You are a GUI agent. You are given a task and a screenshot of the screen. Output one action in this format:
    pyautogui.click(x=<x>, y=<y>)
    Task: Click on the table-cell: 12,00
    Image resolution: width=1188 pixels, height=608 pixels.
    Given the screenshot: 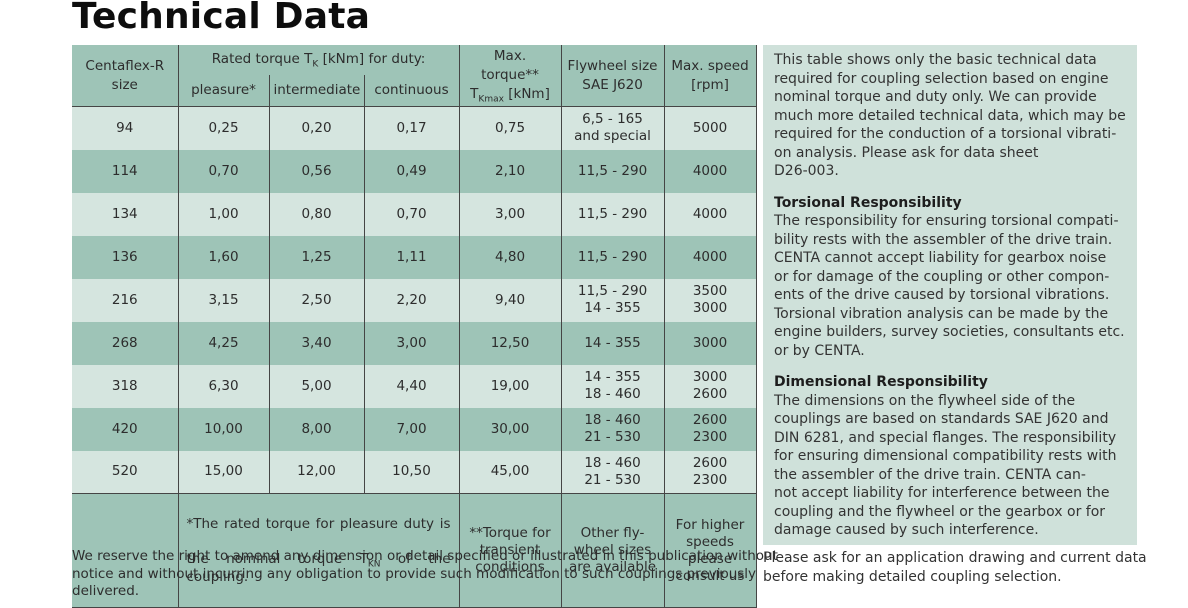 What is the action you would take?
    pyautogui.click(x=317, y=472)
    